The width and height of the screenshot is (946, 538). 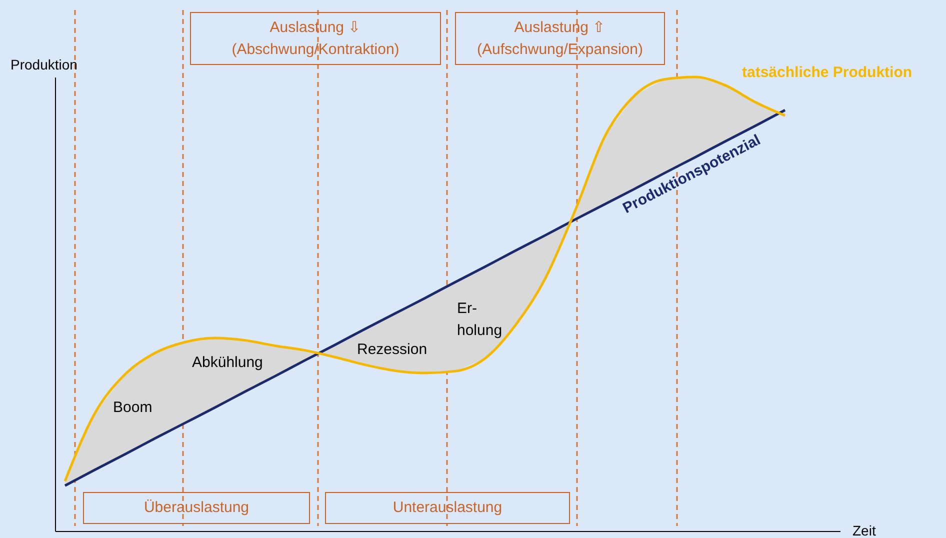 What do you see at coordinates (479, 320) in the screenshot?
I see `annotation: Er- holung` at bounding box center [479, 320].